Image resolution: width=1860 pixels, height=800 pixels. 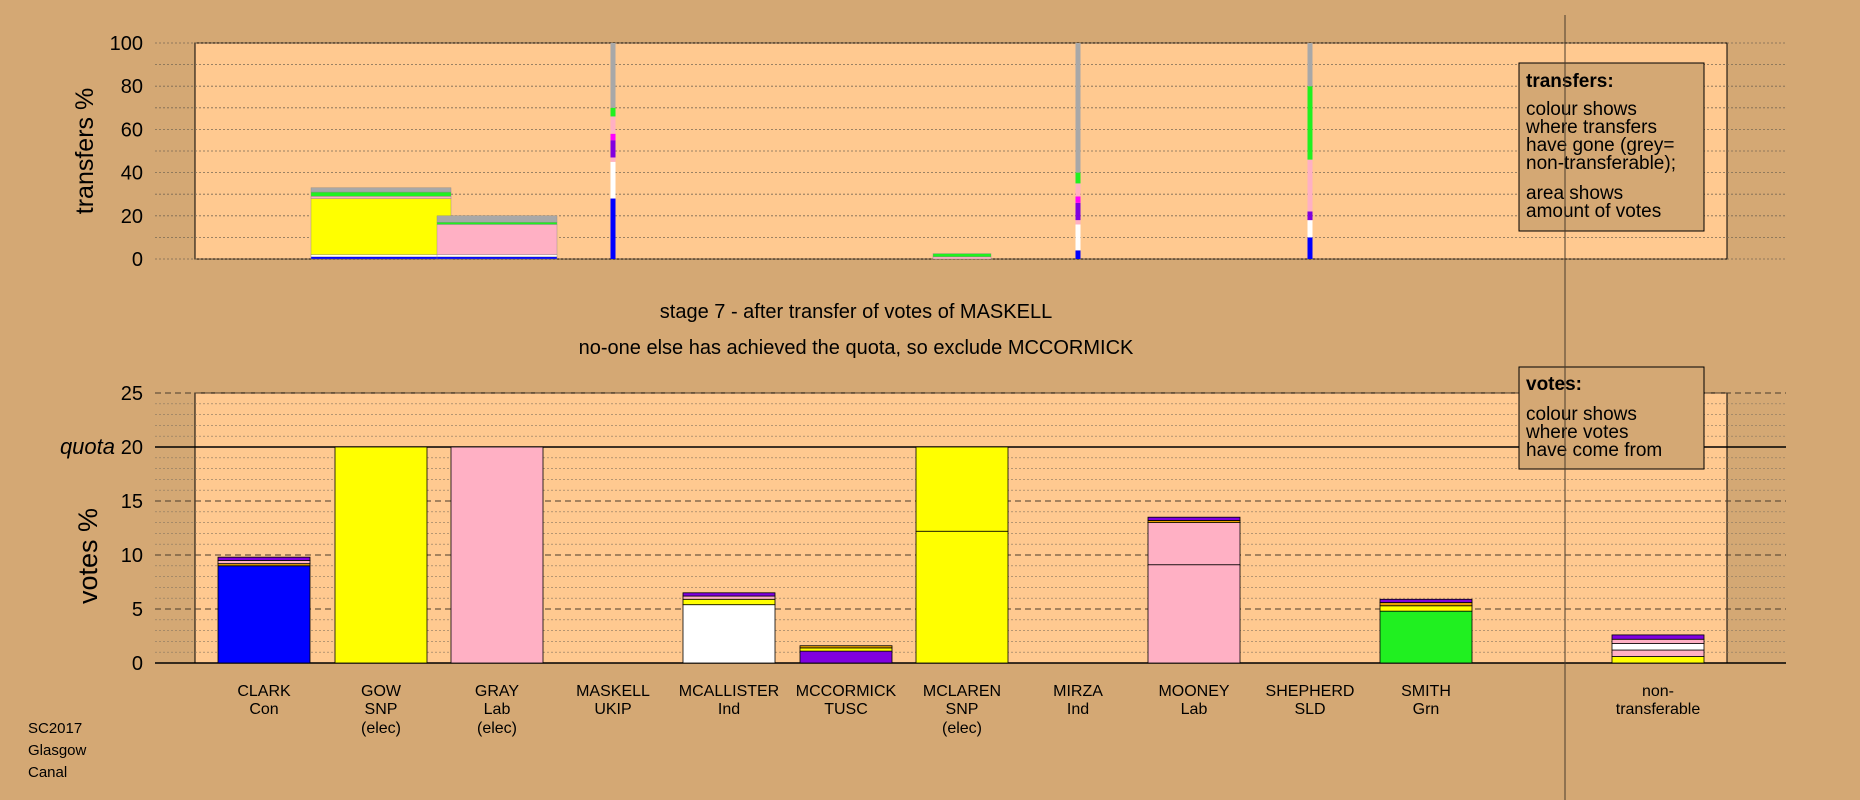 I want to click on candidate-name-label: MOONEY, so click(x=1193, y=691).